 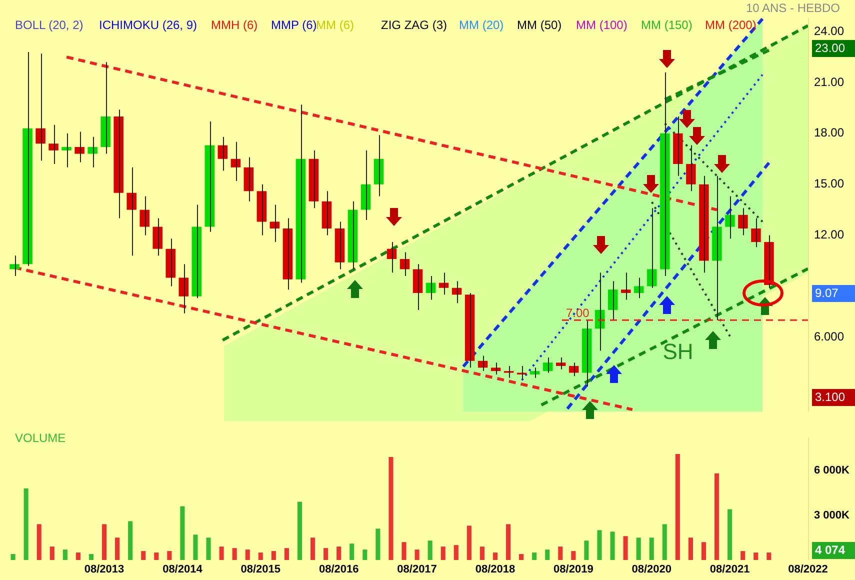 What do you see at coordinates (829, 133) in the screenshot?
I see `y-tick-label: 18.00` at bounding box center [829, 133].